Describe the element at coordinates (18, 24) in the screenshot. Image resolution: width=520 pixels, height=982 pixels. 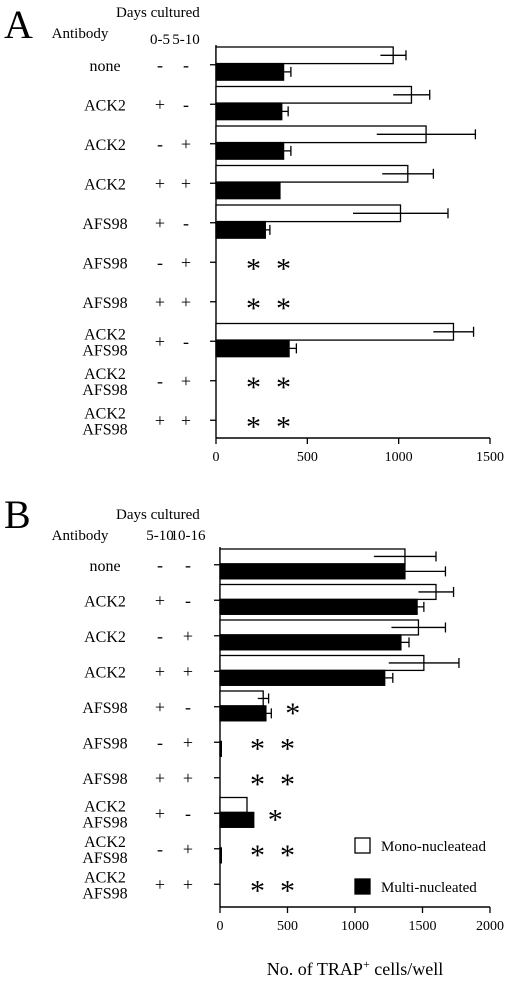
I see `panel-label: A` at that location.